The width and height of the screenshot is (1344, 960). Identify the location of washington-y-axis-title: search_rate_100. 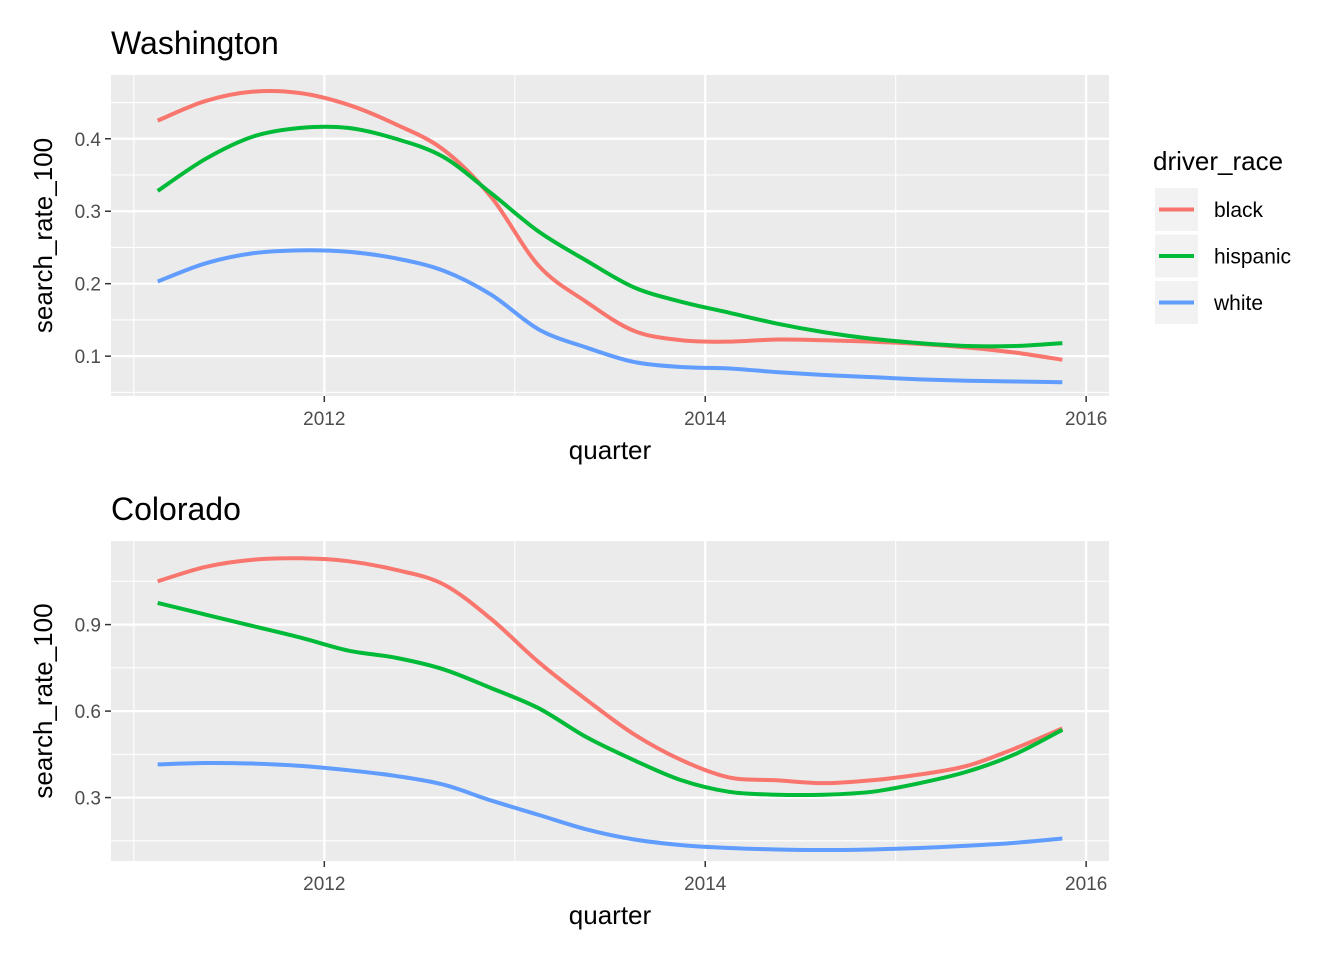
(43, 235).